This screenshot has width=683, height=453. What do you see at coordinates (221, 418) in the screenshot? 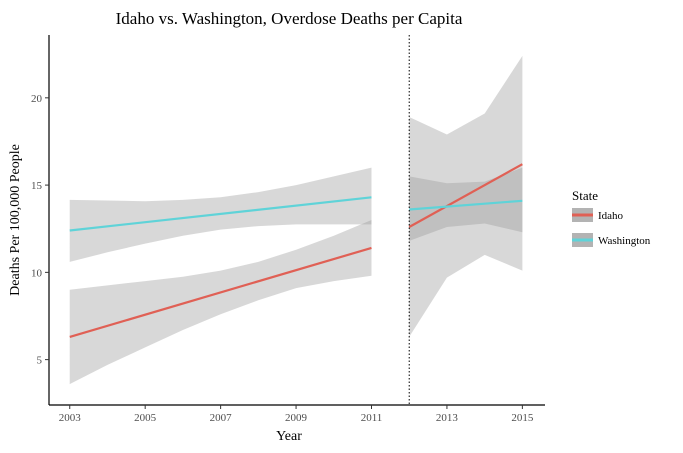
I see `x-tick-label: 2007` at bounding box center [221, 418].